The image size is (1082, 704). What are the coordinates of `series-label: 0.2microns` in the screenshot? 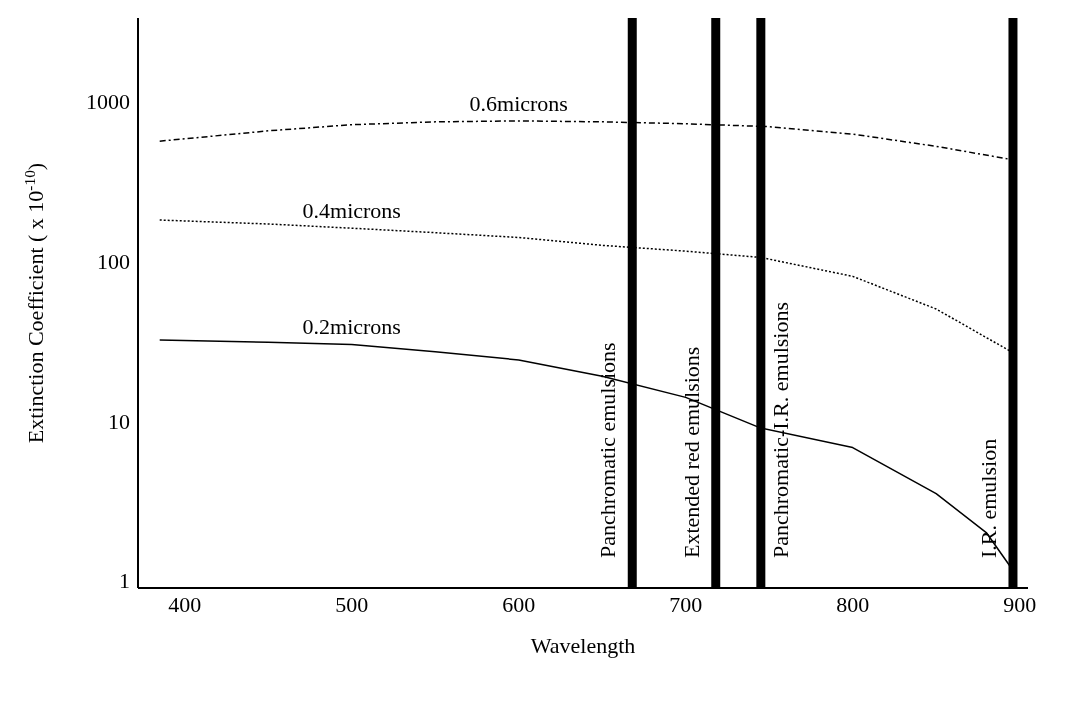 It's located at (351, 327).